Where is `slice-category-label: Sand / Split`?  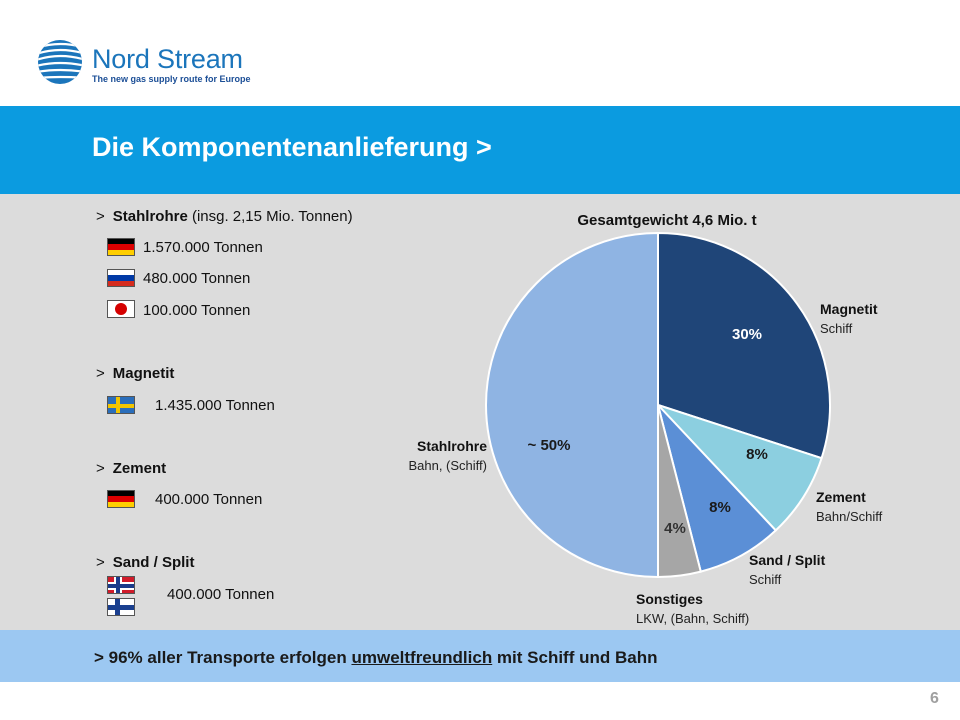
slice-category-label: Sand / Split is located at coordinates (787, 560).